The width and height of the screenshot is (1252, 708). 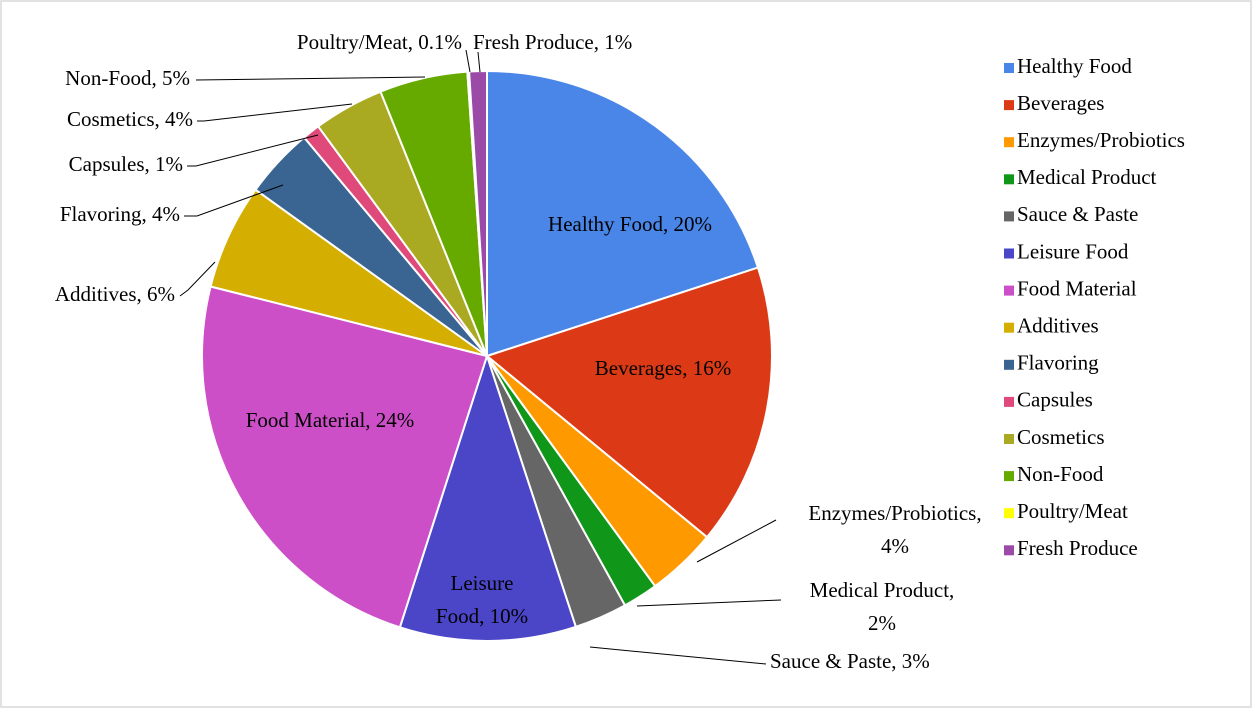 I want to click on legend-label: Capsules, so click(x=1055, y=400).